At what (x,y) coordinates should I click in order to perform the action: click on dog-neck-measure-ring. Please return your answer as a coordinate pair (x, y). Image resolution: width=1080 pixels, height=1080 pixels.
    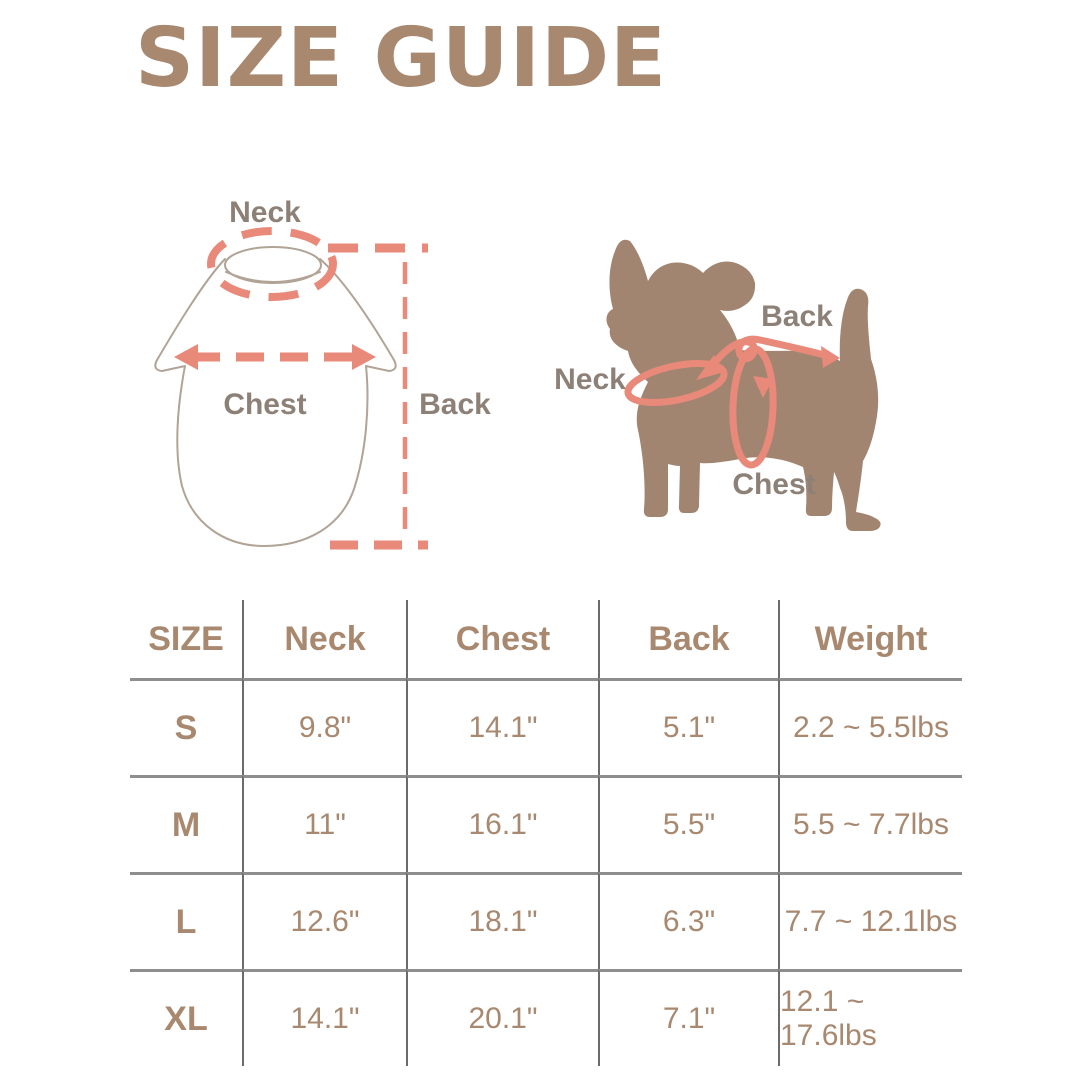
    Looking at the image, I should click on (676, 383).